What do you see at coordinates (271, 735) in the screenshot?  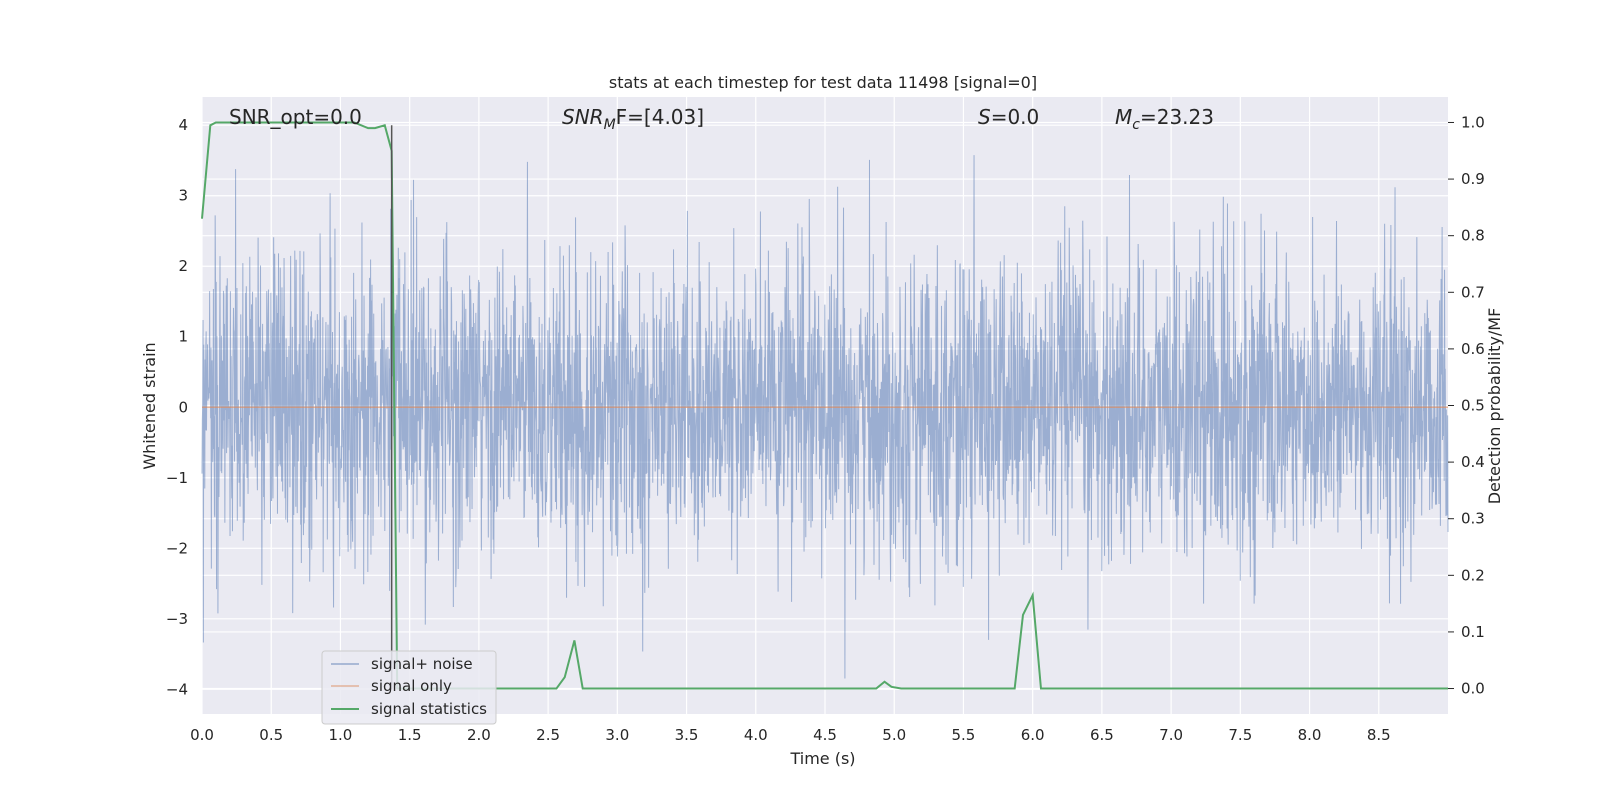 I see `x-tick-label: 0.5` at bounding box center [271, 735].